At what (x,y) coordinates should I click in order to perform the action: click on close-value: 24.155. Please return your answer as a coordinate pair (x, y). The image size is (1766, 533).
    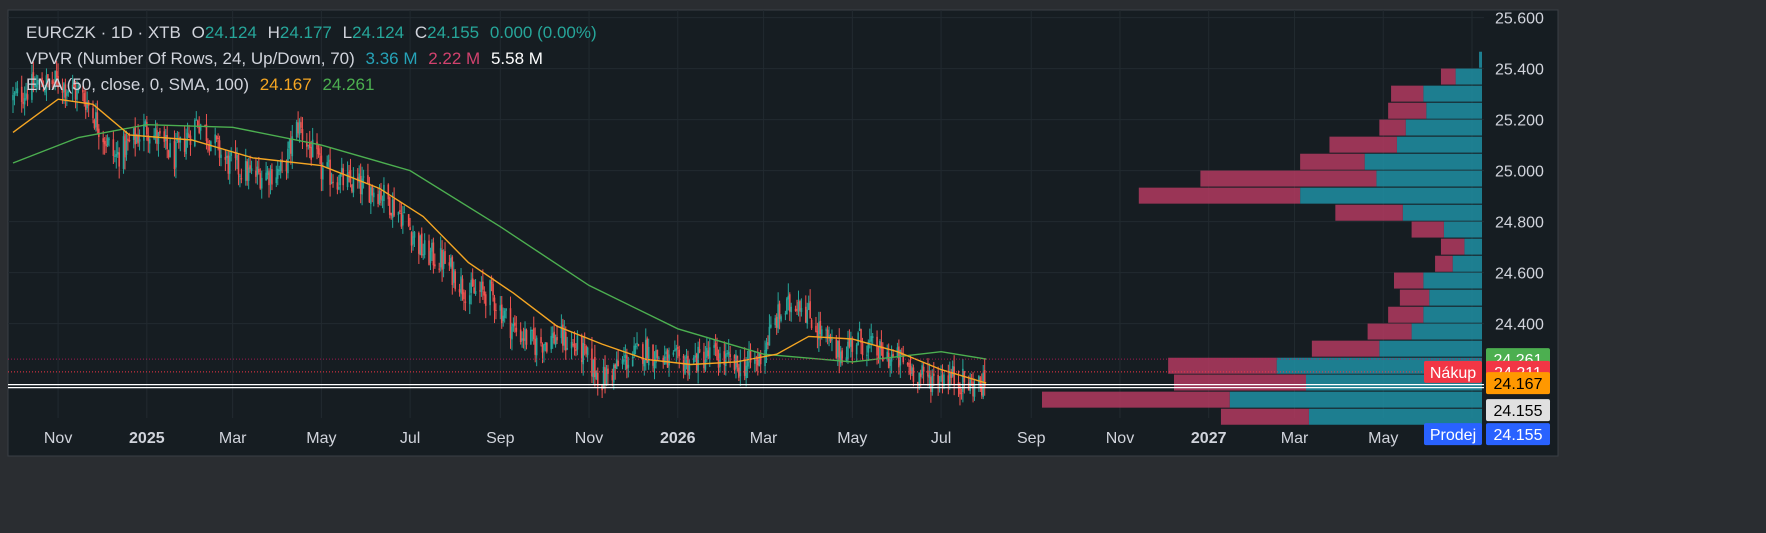
    Looking at the image, I should click on (453, 32).